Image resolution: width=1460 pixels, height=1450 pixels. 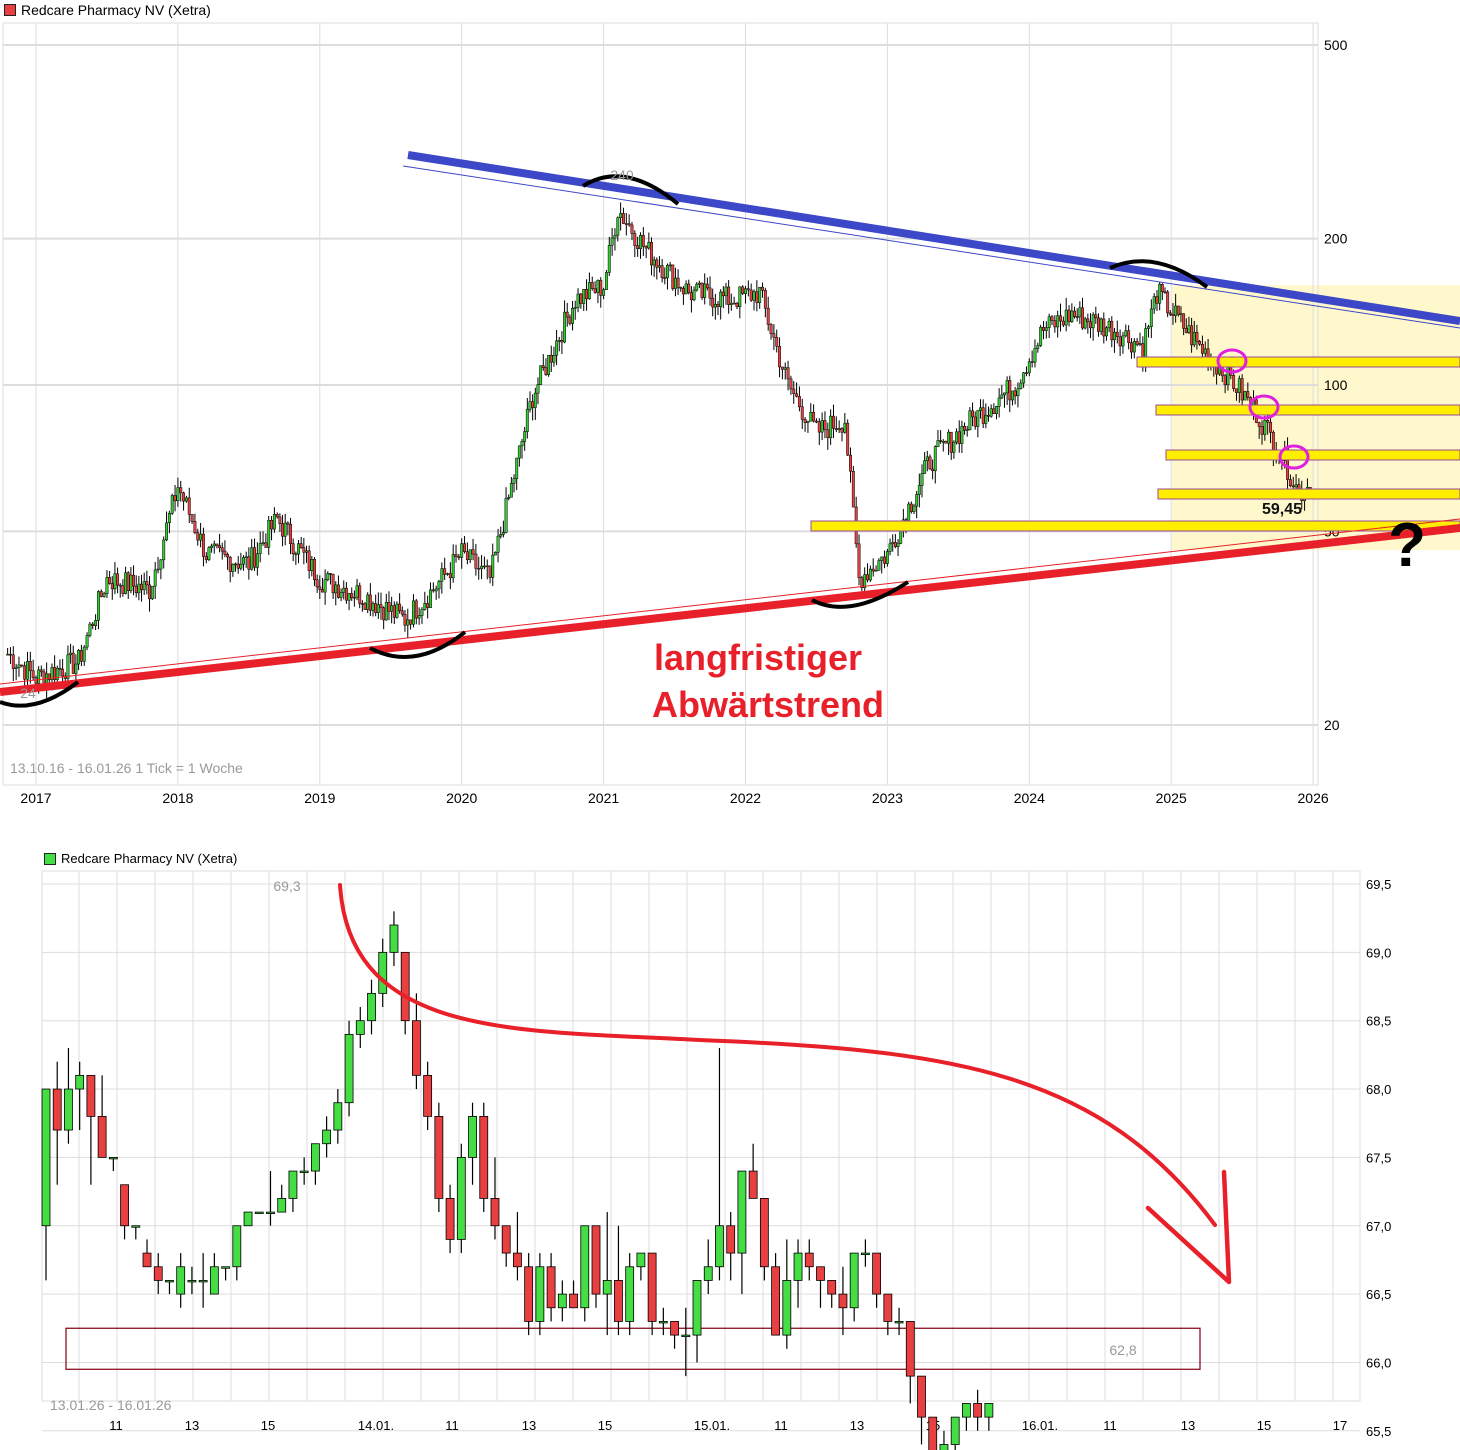 What do you see at coordinates (1378, 1021) in the screenshot?
I see `y-tick-label: 68,5` at bounding box center [1378, 1021].